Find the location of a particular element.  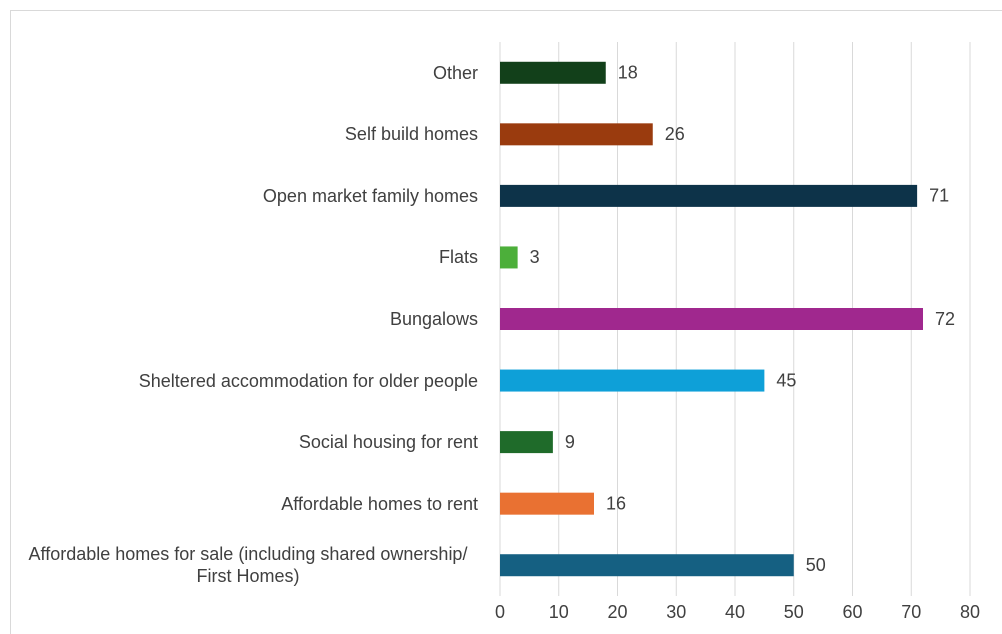

category-label-box: Bungalows is located at coordinates (243, 319).